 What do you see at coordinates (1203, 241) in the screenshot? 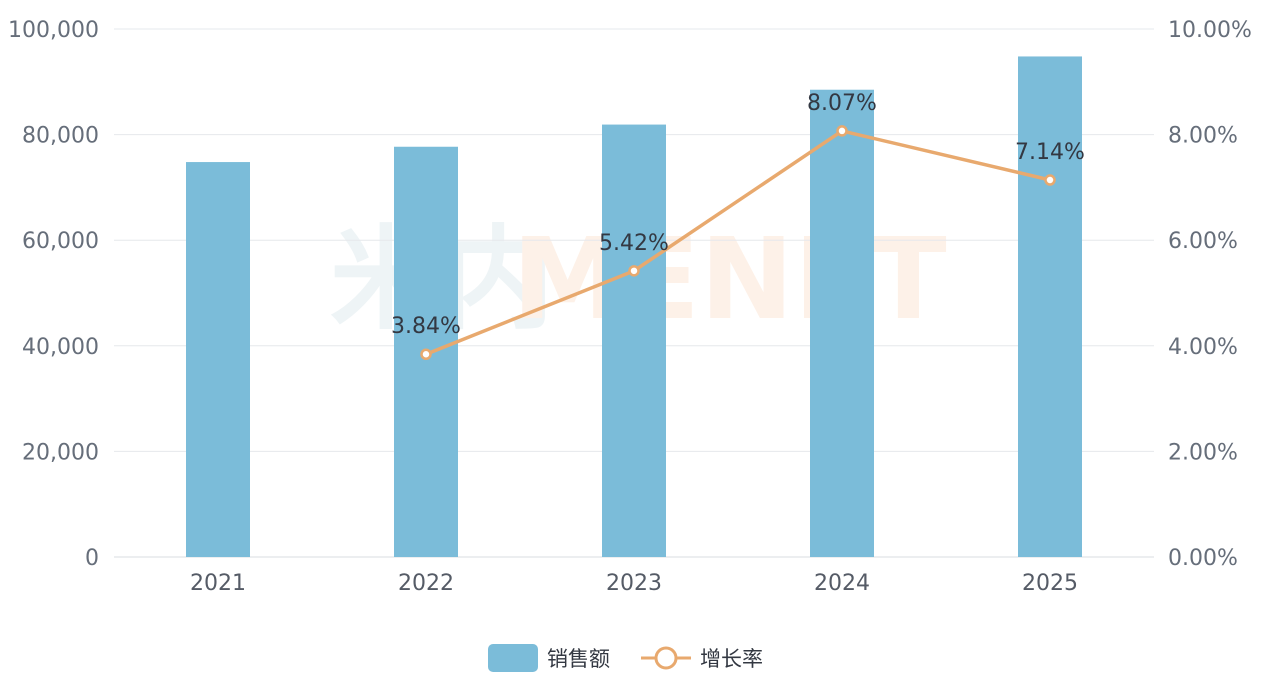
I see `y-right-tick-label: 6.00%` at bounding box center [1203, 241].